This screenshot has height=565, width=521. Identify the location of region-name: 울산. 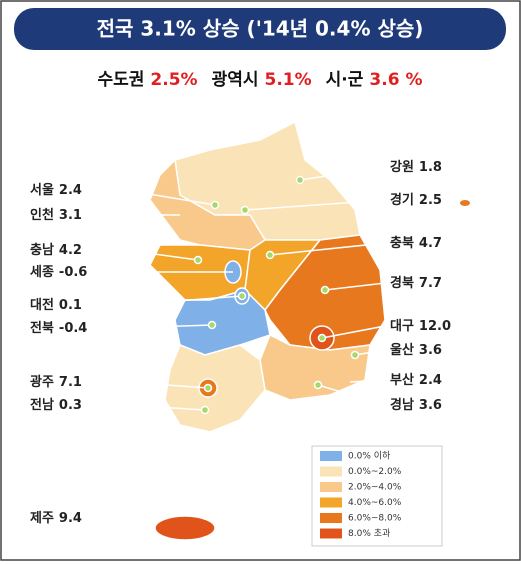
(402, 350).